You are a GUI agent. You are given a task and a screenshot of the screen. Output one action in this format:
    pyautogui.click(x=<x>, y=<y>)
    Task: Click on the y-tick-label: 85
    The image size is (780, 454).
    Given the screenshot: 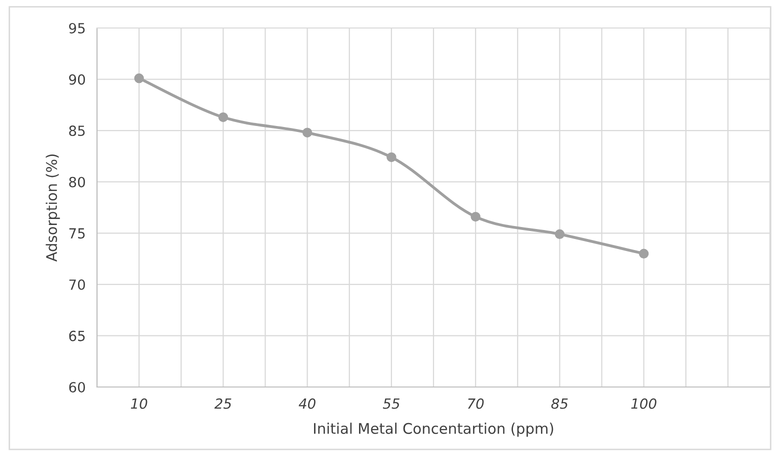 What is the action you would take?
    pyautogui.click(x=77, y=131)
    